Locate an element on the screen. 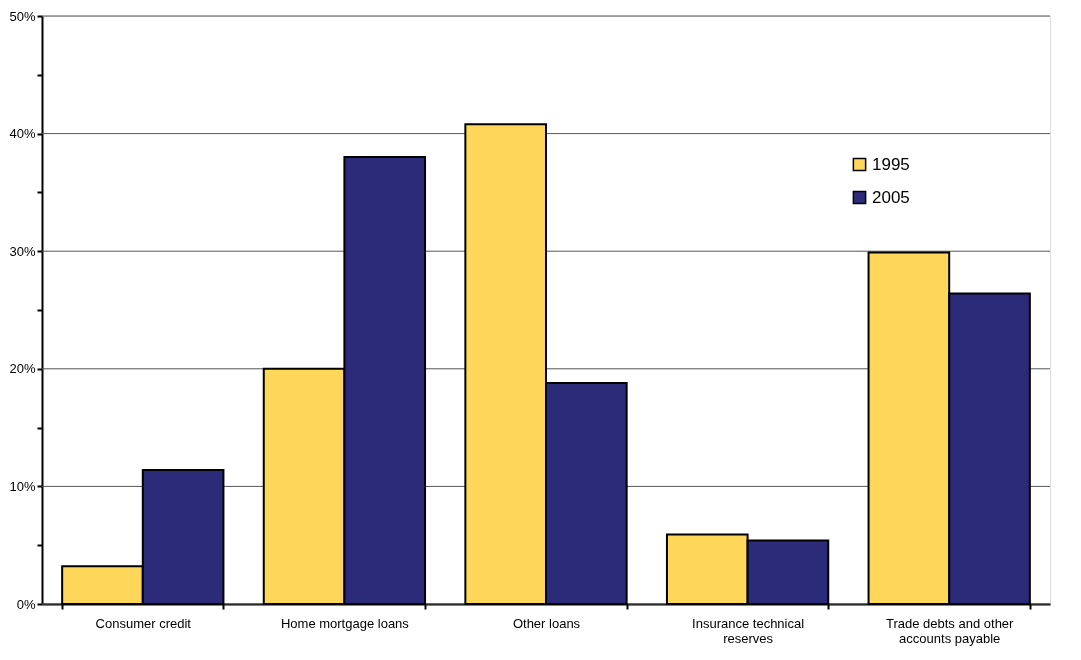  x-tick-label: Consumer credit is located at coordinates (143, 623).